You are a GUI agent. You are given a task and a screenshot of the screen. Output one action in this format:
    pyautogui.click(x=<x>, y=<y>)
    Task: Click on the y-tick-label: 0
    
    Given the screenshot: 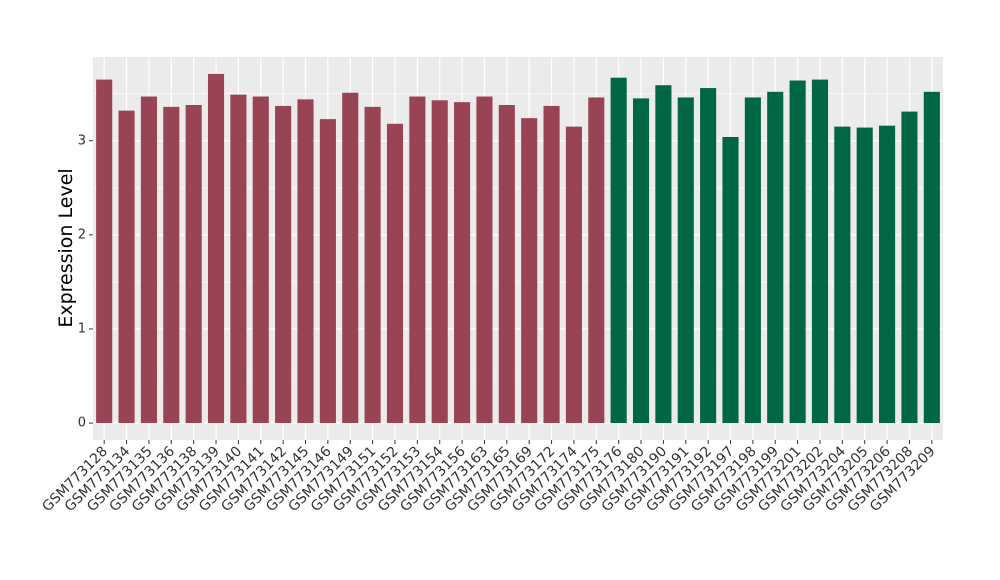 What is the action you would take?
    pyautogui.click(x=82, y=423)
    